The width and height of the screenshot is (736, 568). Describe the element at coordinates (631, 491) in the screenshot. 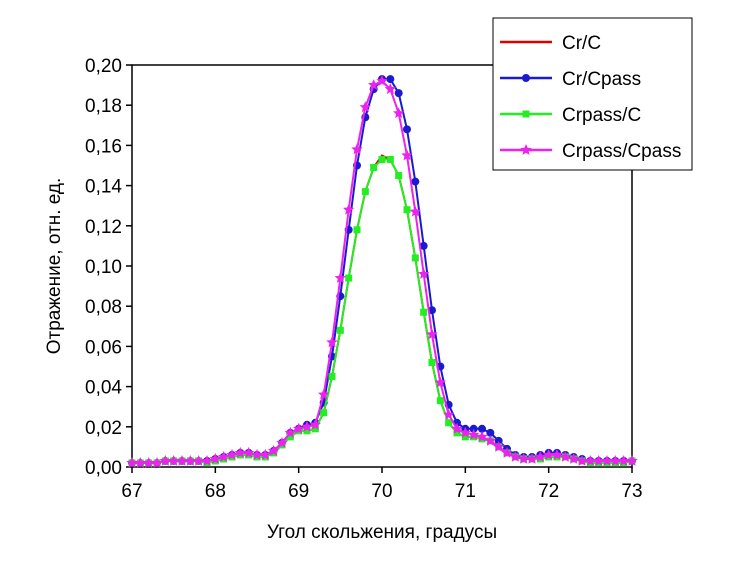

I see `x-tick-label: 73` at that location.